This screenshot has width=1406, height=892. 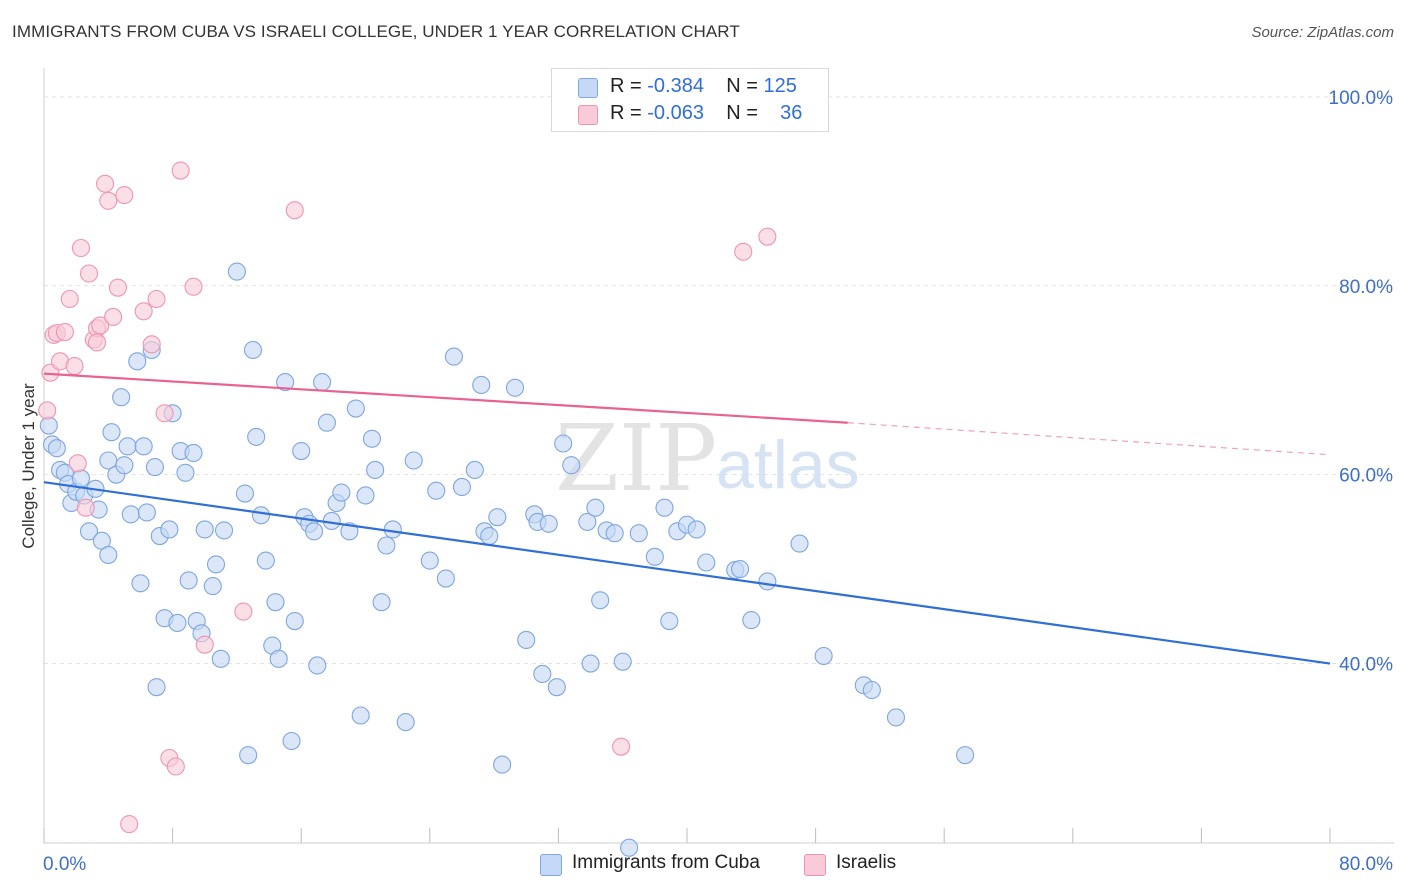 I want to click on r-value: -0.063, so click(x=675, y=113).